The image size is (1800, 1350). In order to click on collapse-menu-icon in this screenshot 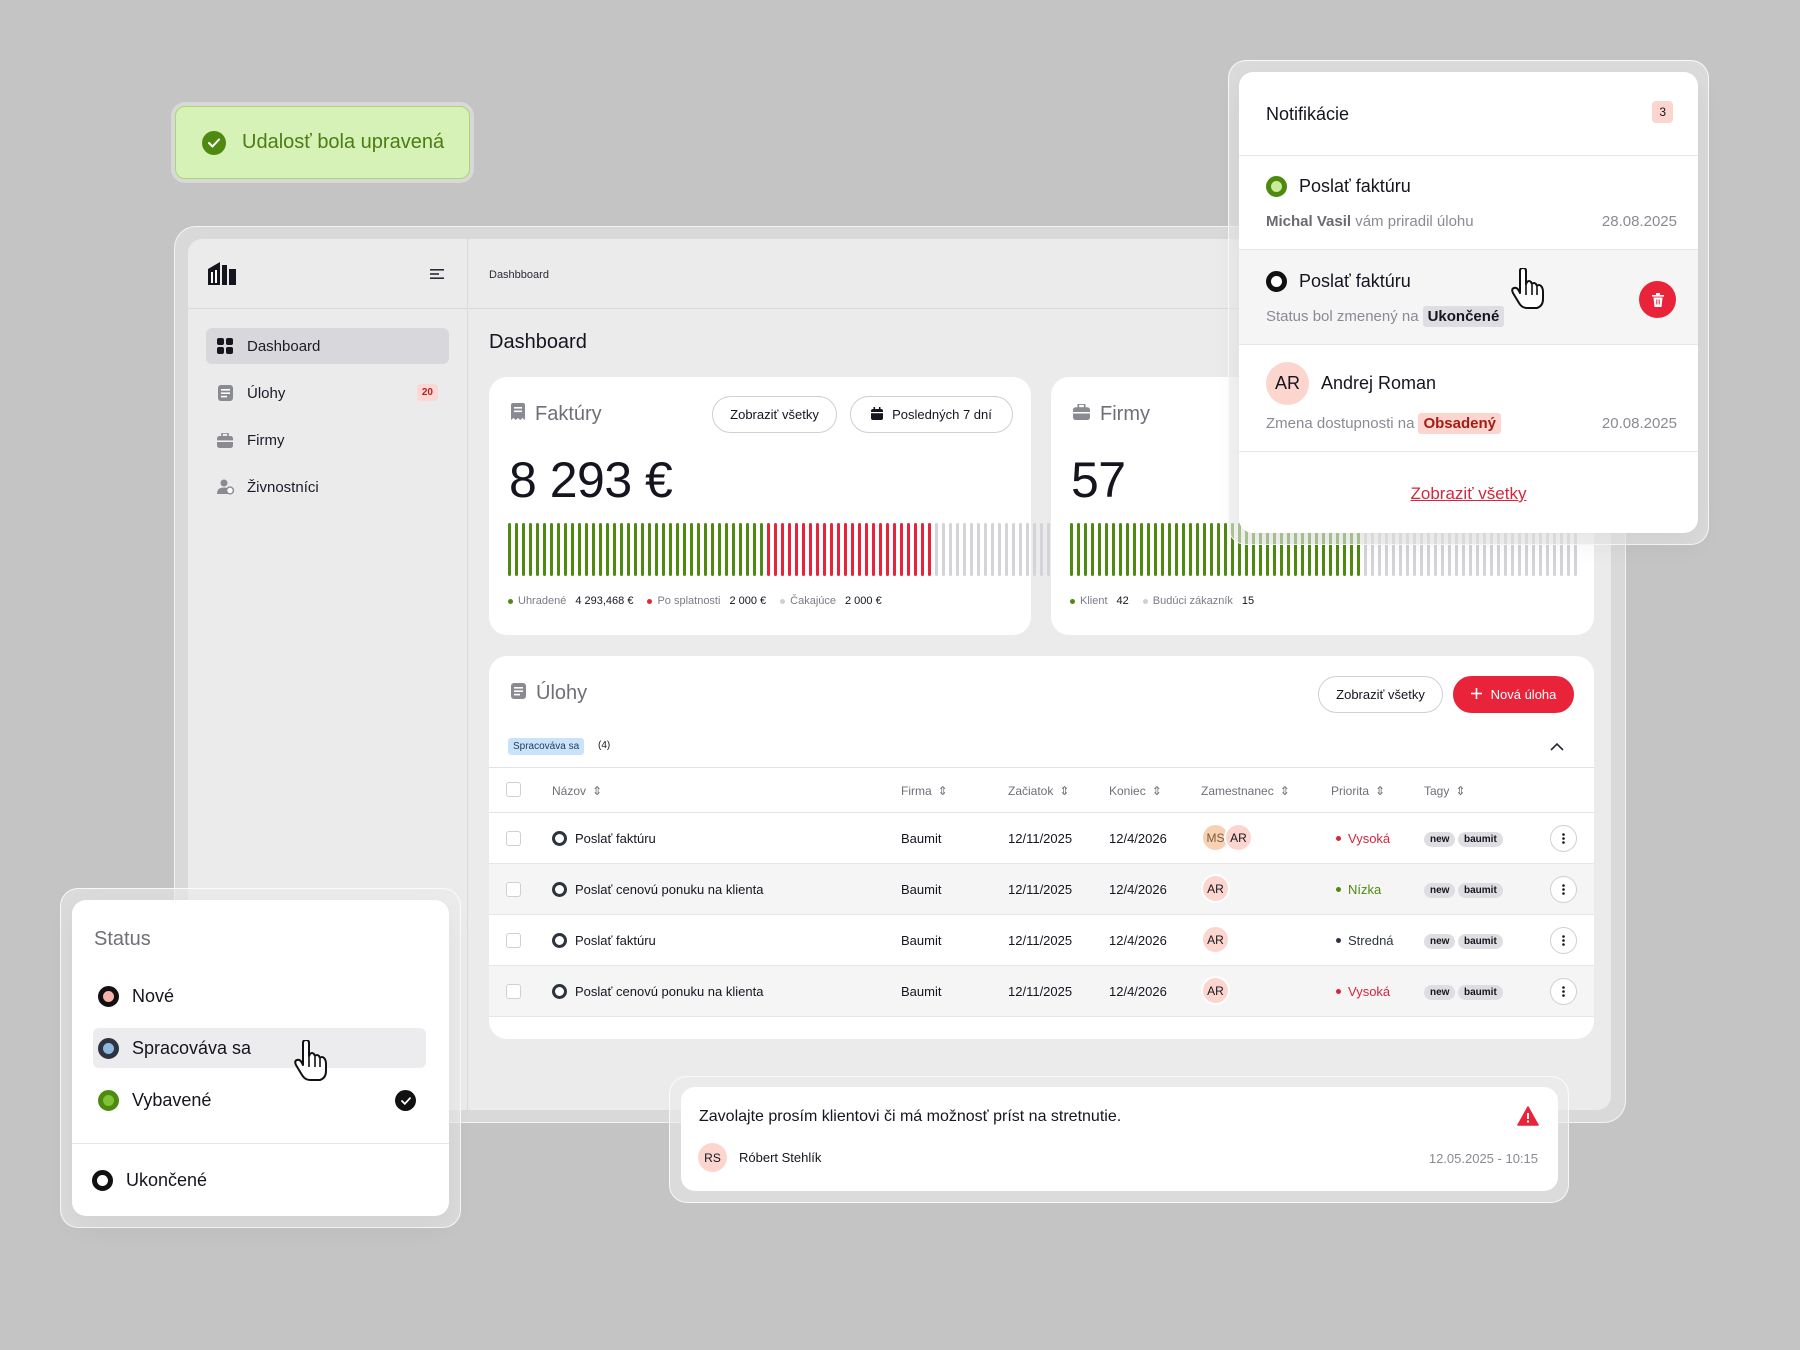, I will do `click(437, 276)`.